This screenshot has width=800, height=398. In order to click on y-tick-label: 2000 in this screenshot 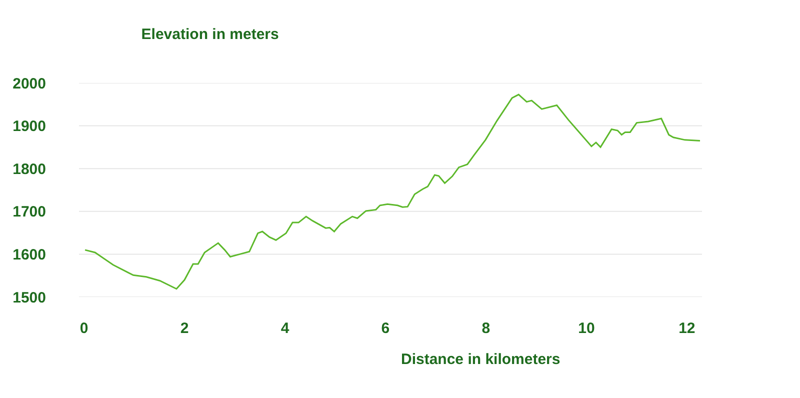, I will do `click(29, 83)`.